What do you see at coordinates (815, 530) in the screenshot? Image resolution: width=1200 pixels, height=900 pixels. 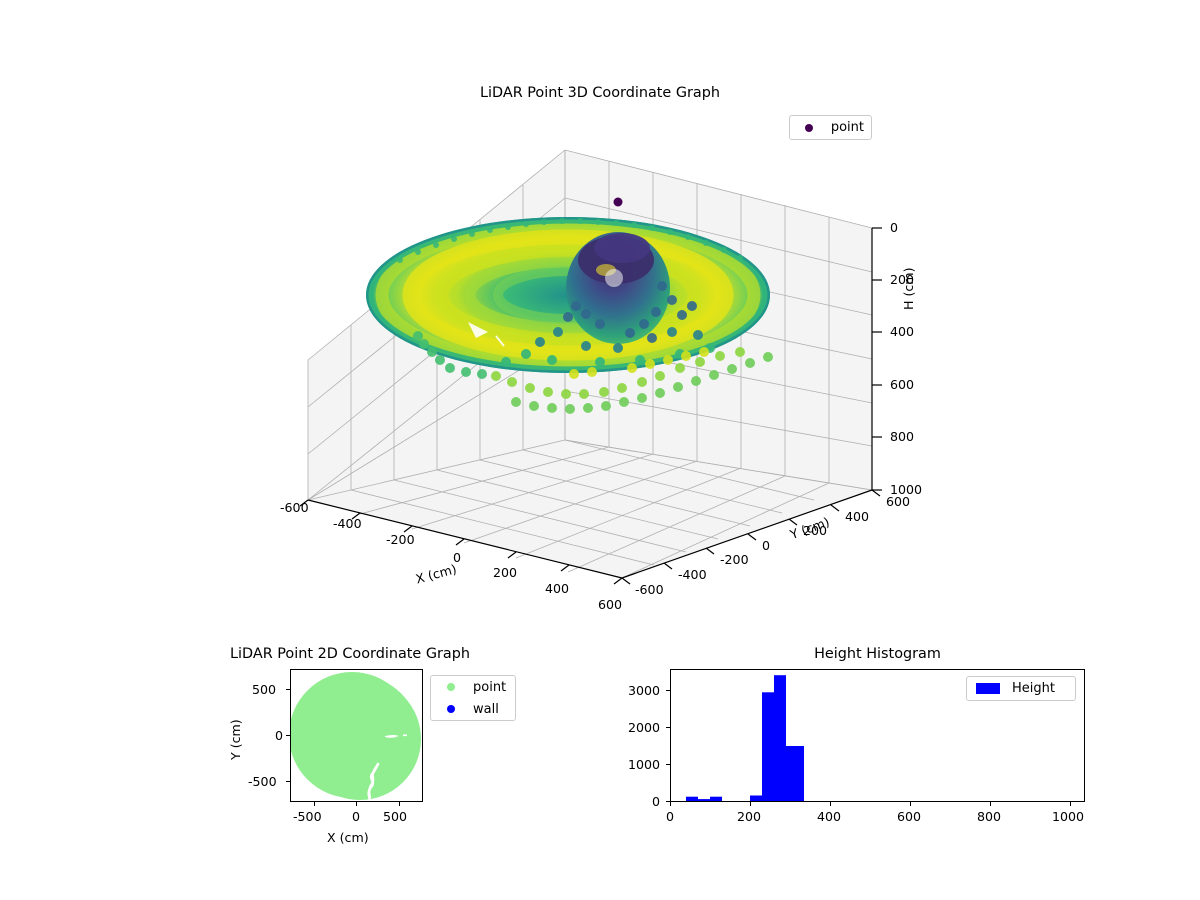 I see `plot3d-ytick-4: 200` at bounding box center [815, 530].